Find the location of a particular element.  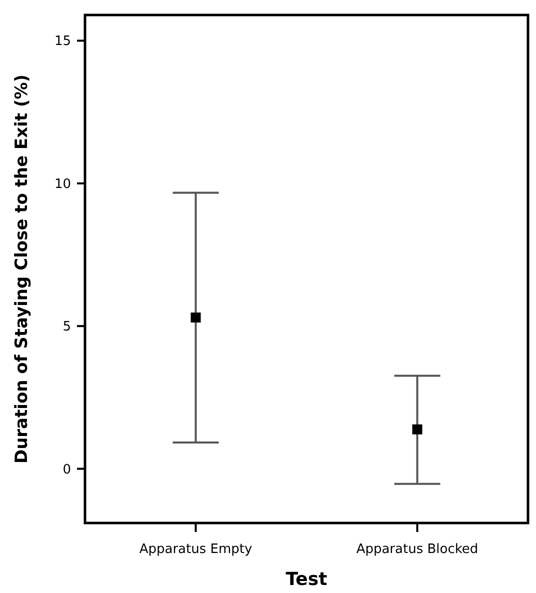

y-axis-title: Duration of Staying Close to the Exit (%) is located at coordinates (22, 269).